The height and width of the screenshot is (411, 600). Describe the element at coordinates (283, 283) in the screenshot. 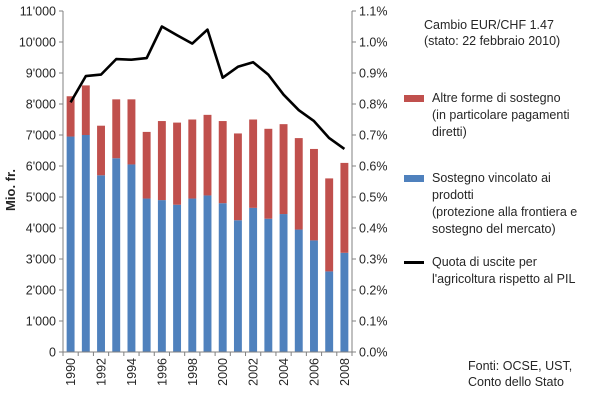

I see `bar-product-support-2004` at that location.